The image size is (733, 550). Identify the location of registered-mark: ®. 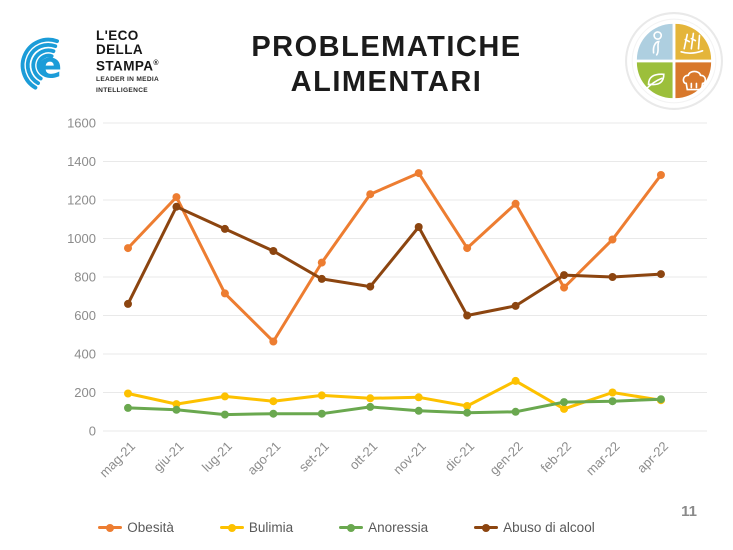
(156, 63).